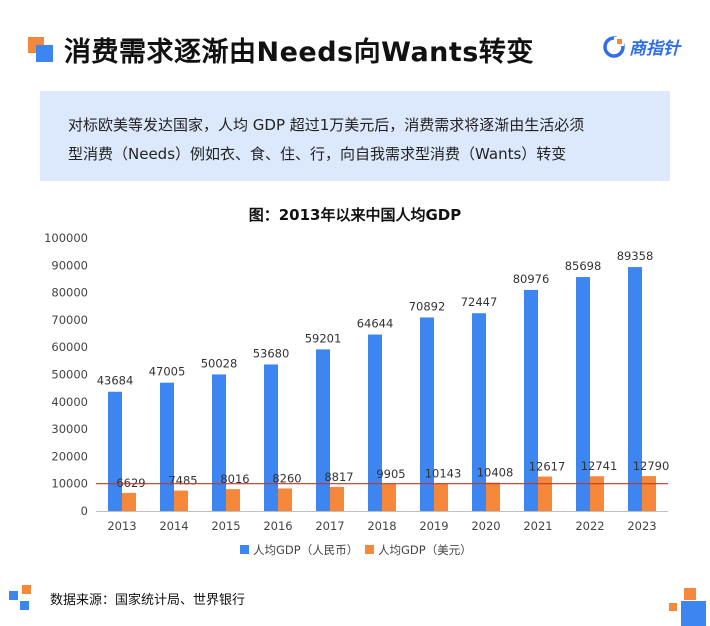 The height and width of the screenshot is (626, 710). I want to click on data-label-rmb-2014: 47005, so click(167, 372).